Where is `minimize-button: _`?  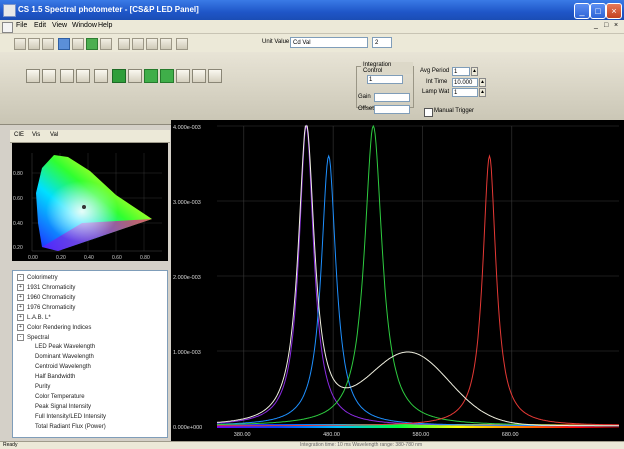
minimize-button: _ is located at coordinates (582, 11).